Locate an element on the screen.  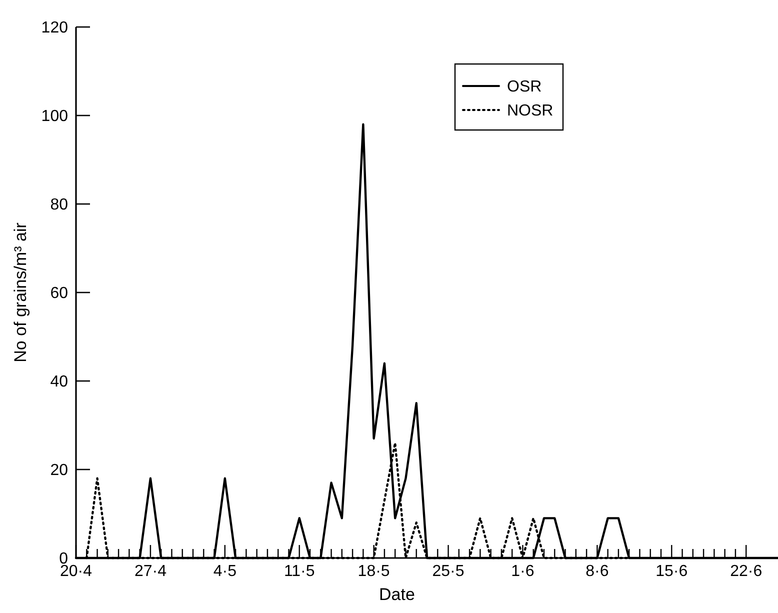
x-tick-label: 1·6 is located at coordinates (522, 571).